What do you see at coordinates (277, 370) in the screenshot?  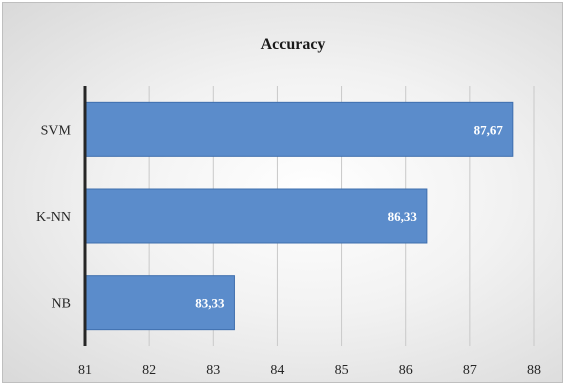 I see `x-tick-label: 84` at bounding box center [277, 370].